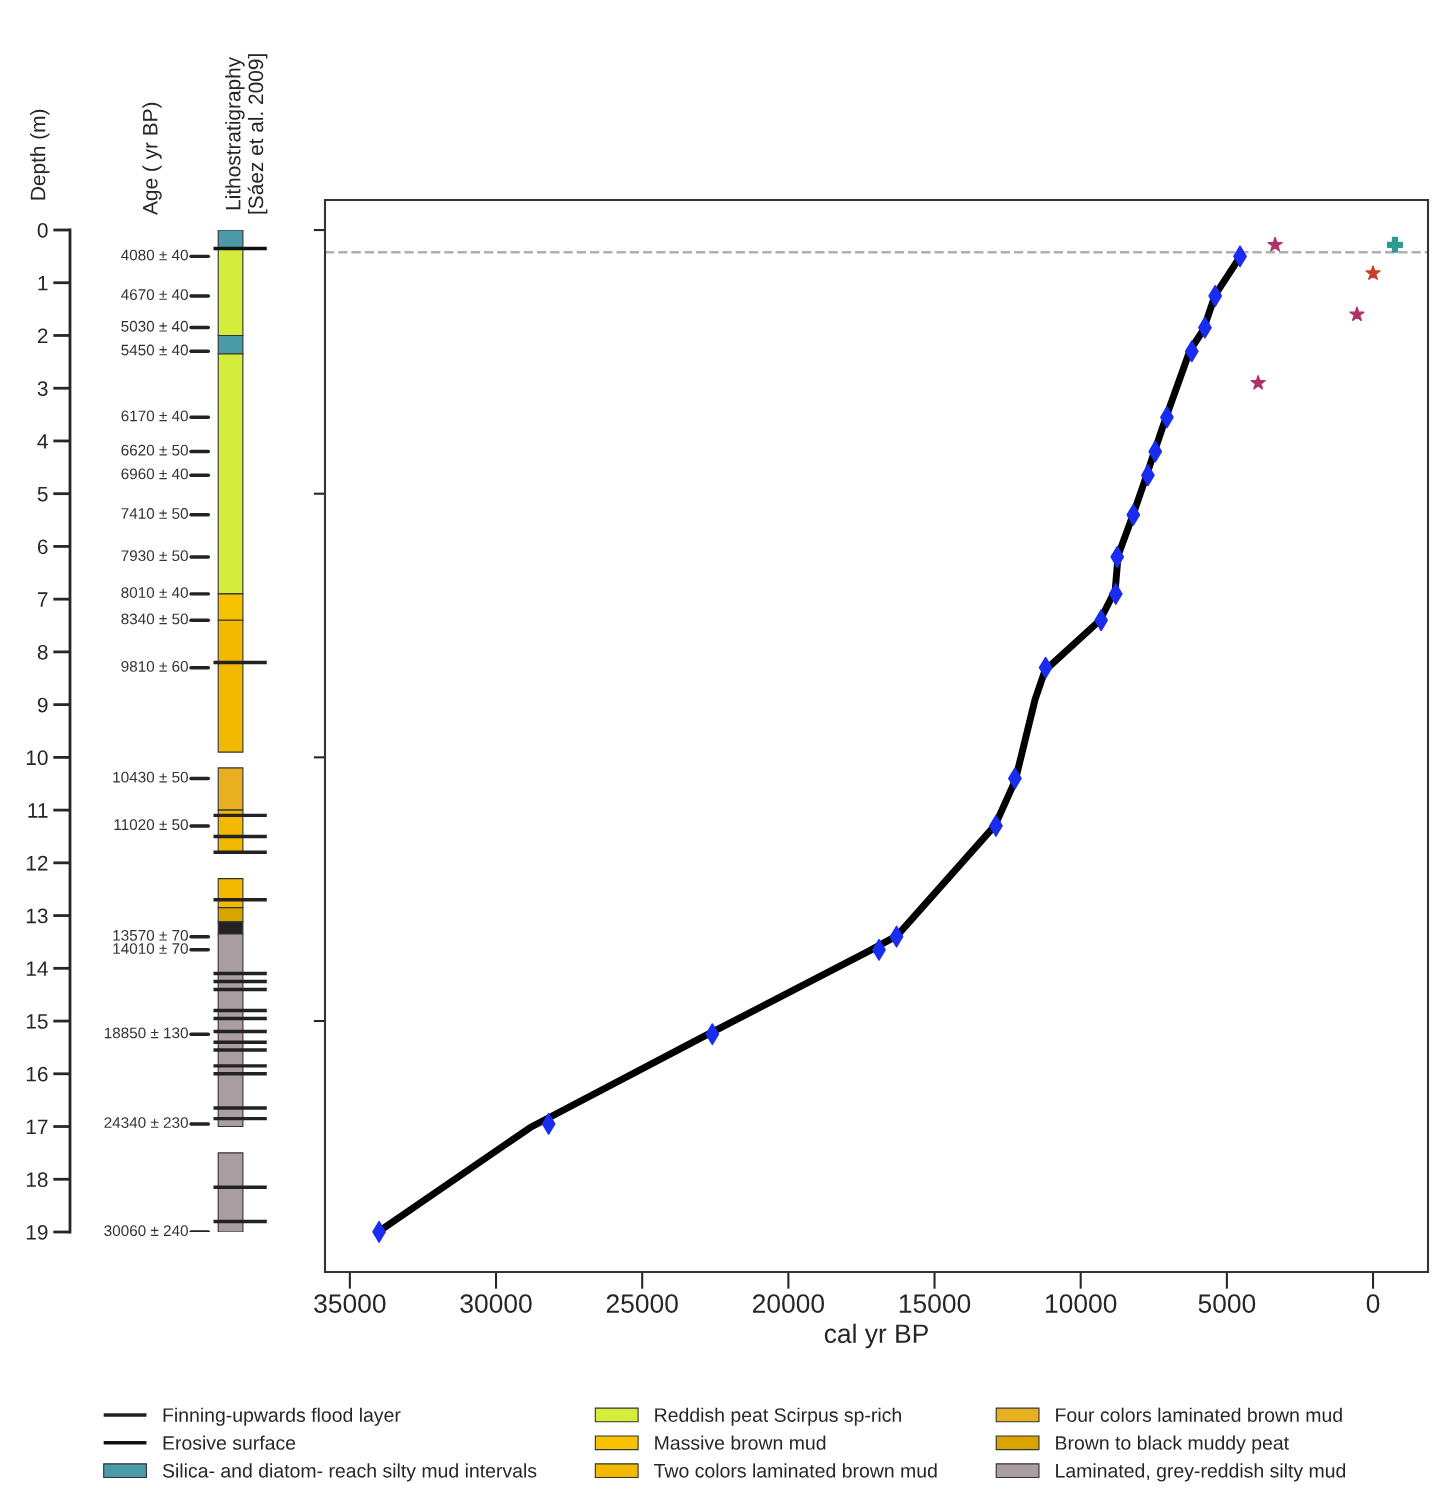 This screenshot has width=1450, height=1499. Describe the element at coordinates (154, 556) in the screenshot. I see `annotation: 7930 ± 50` at that location.